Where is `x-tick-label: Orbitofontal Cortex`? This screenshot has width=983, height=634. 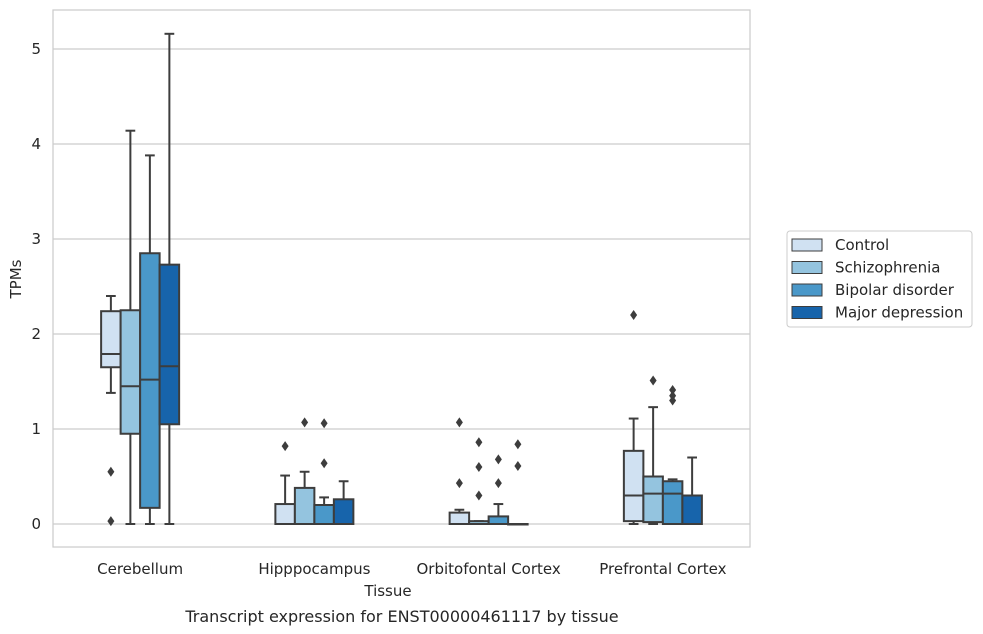 x-tick-label: Orbitofontal Cortex is located at coordinates (489, 569).